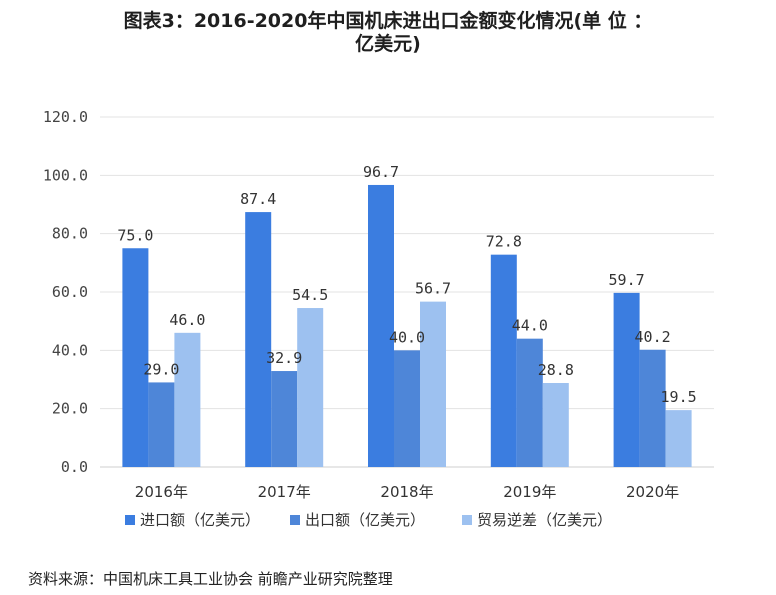 The image size is (776, 595). Describe the element at coordinates (284, 492) in the screenshot. I see `x-tick-label: 2017年` at that location.